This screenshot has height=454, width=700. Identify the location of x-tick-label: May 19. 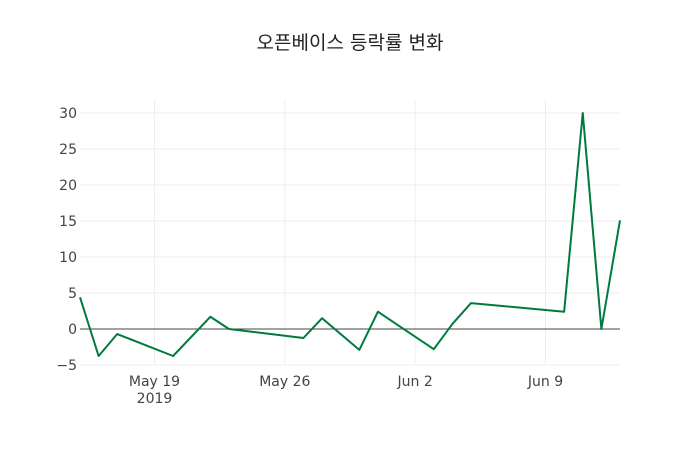
(154, 382).